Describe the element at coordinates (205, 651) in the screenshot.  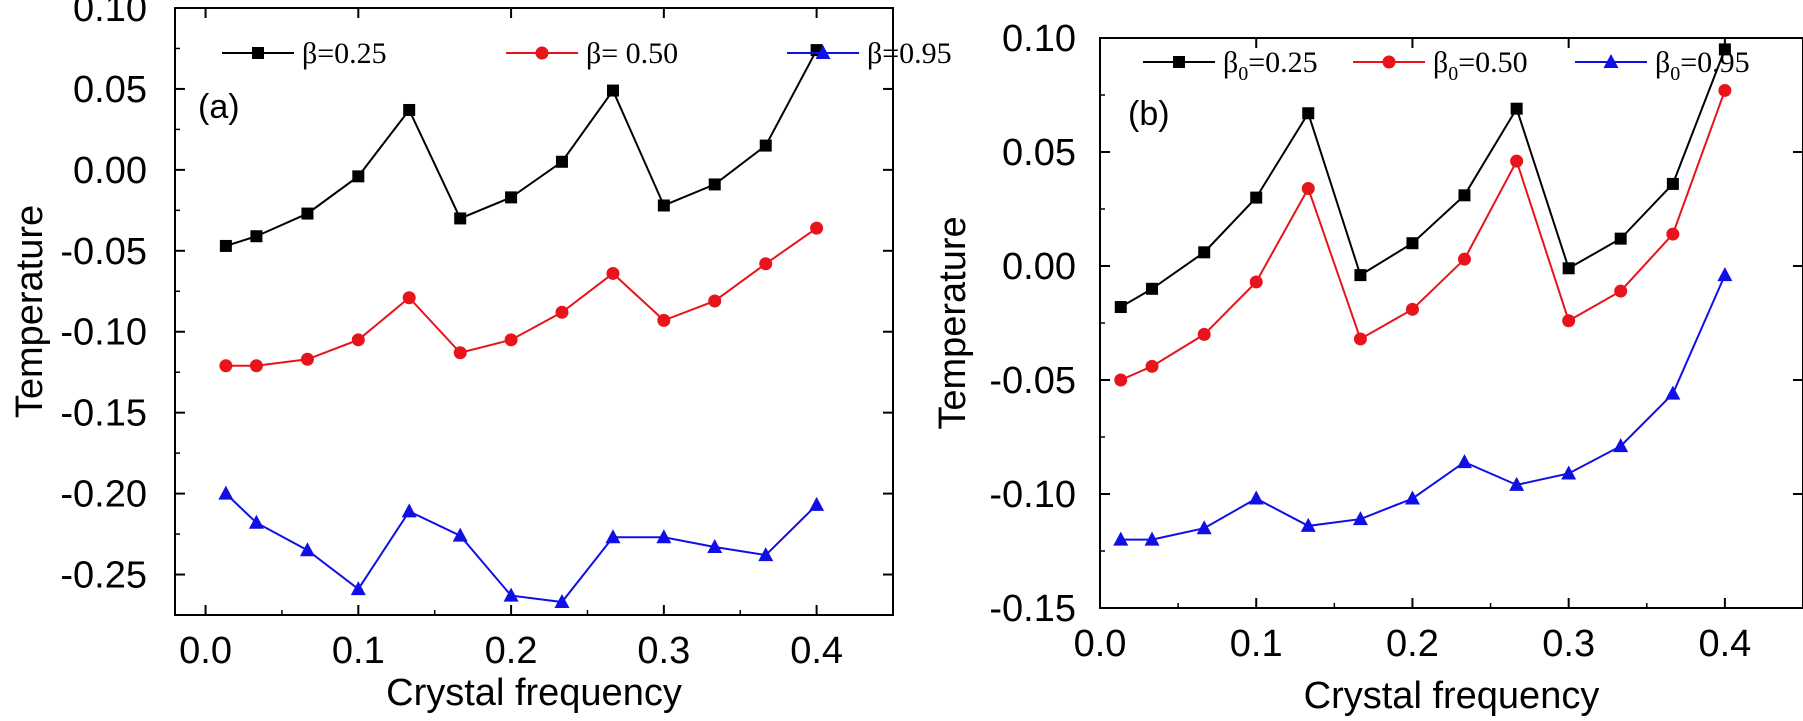
I see `x-tick-label-a: 0.0` at that location.